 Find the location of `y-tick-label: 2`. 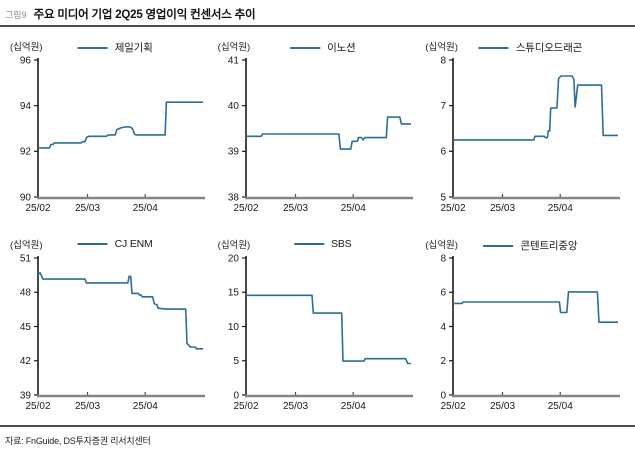

y-tick-label: 2 is located at coordinates (444, 361).